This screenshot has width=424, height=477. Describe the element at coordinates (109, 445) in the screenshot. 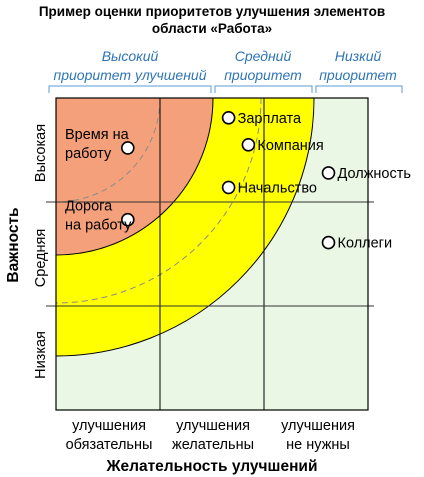

I see `x-tick-label-1-line2: обязательны` at that location.